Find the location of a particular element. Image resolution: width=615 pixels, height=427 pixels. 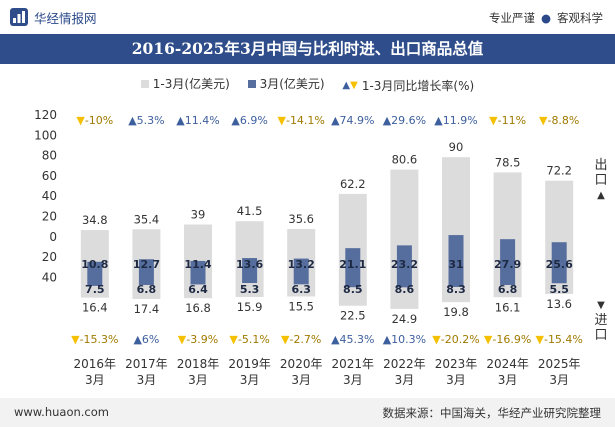

export-growth-label: ▲29.6% is located at coordinates (404, 120).